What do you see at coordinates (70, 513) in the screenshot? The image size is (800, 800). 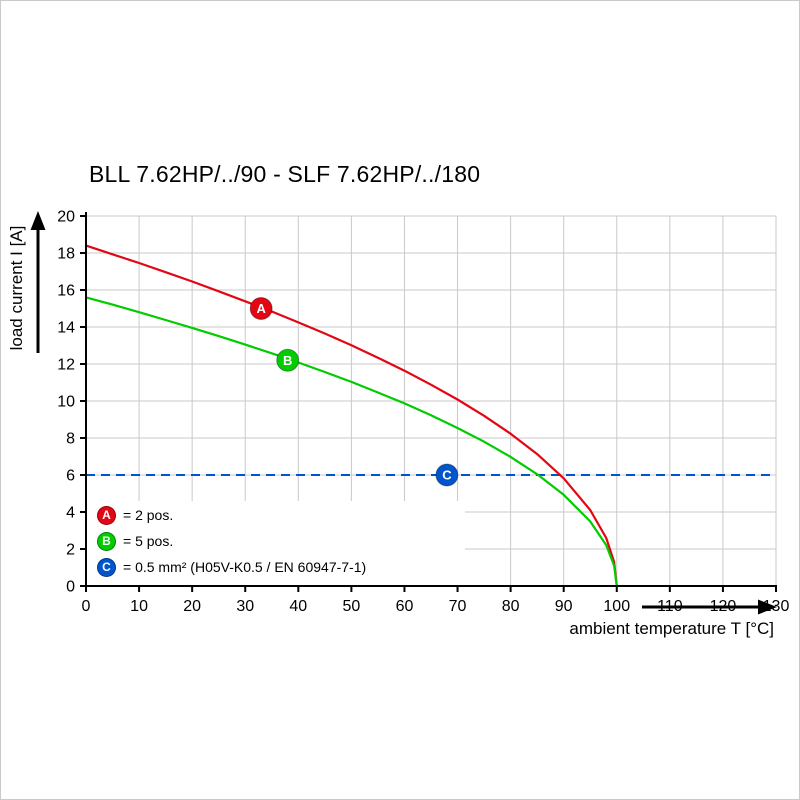 I see `svg-text: 4` at bounding box center [70, 513].